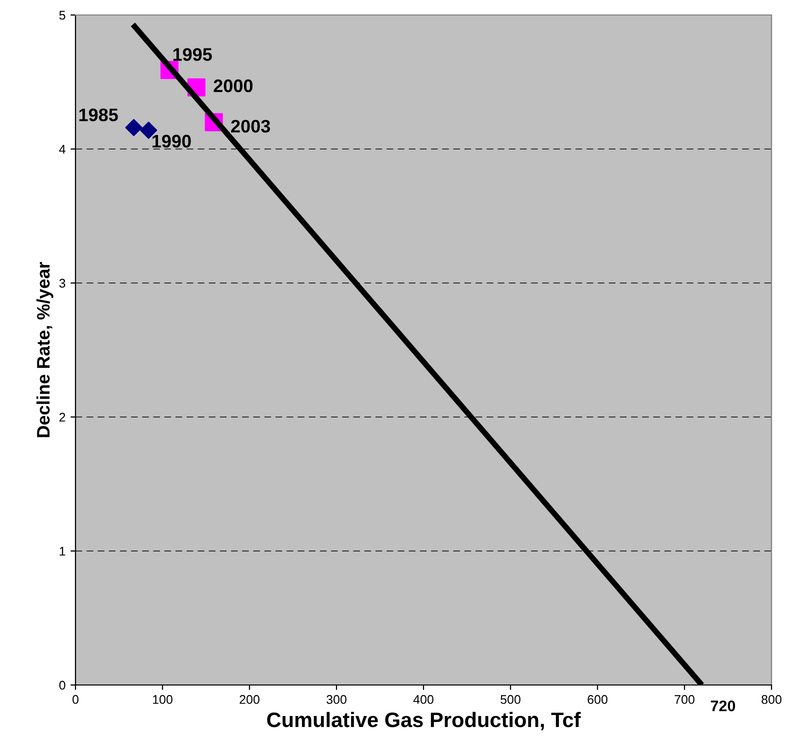 The height and width of the screenshot is (744, 794). Describe the element at coordinates (723, 706) in the screenshot. I see `annotation: 720` at that location.